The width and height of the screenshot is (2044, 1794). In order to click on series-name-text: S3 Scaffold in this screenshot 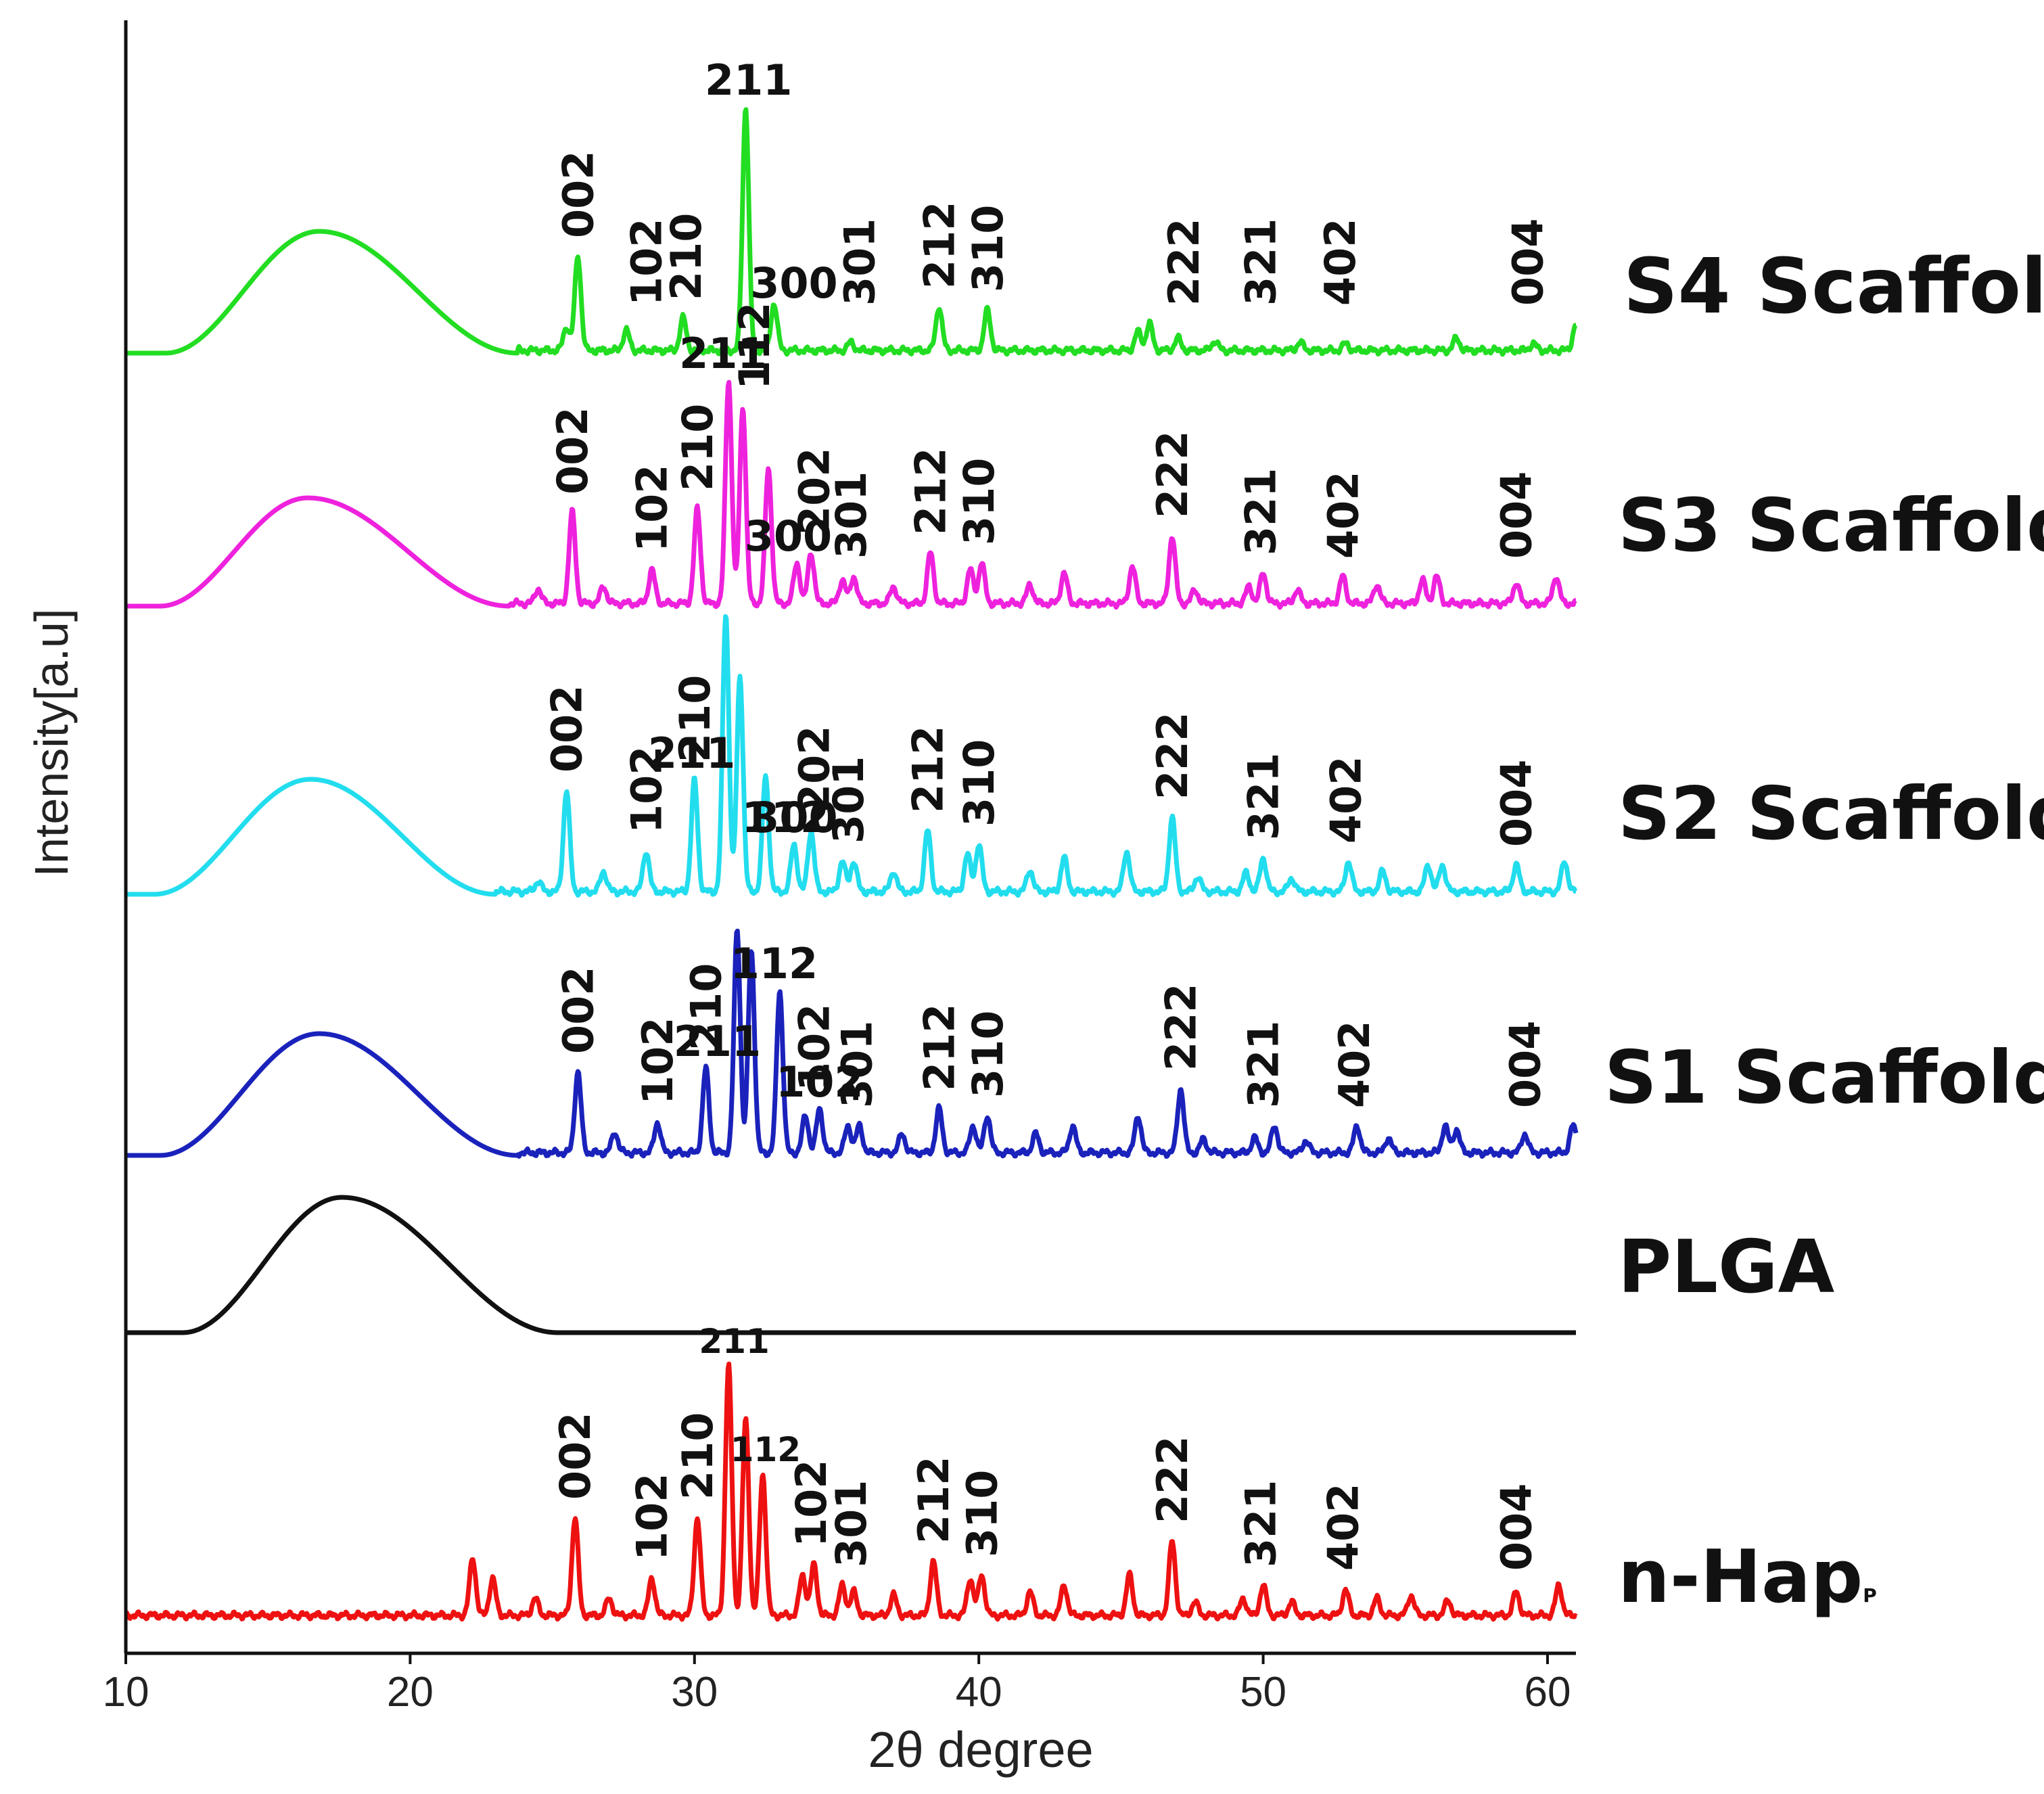, I will do `click(1831, 526)`.